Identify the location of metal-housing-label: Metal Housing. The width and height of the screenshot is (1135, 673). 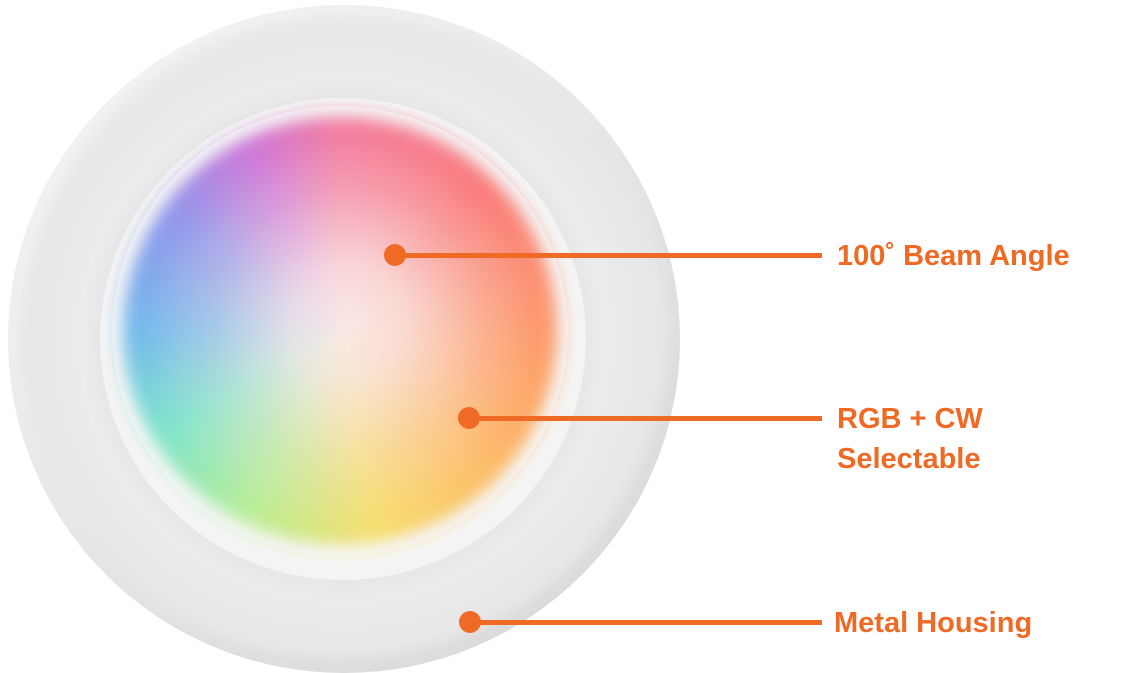
(933, 623).